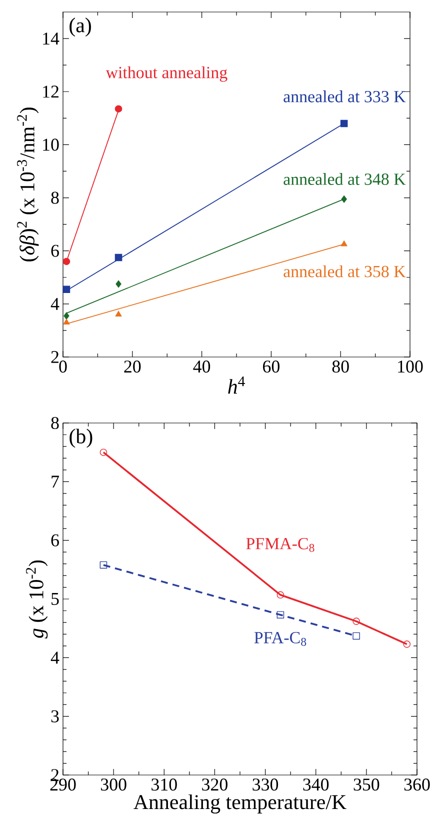 The height and width of the screenshot is (830, 430). What do you see at coordinates (345, 271) in the screenshot?
I see `series-label: annealed at 358 K` at bounding box center [345, 271].